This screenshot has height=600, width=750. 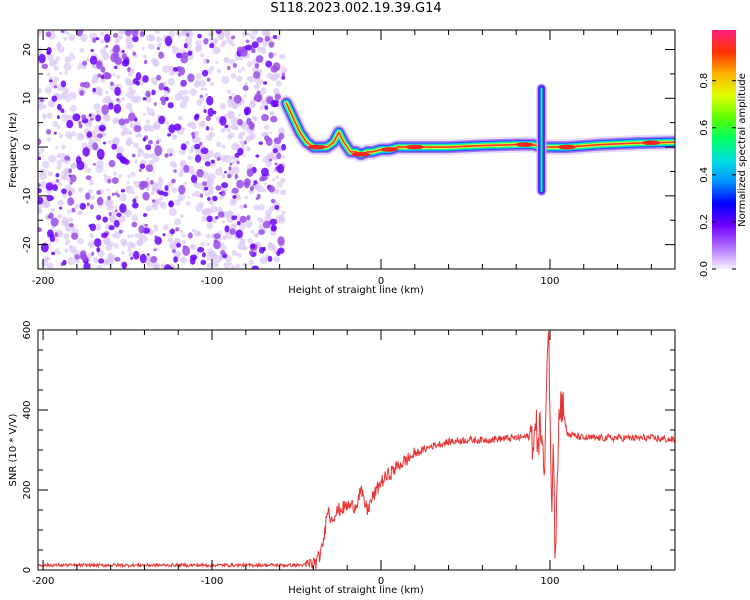 I want to click on colorbar-ticks: 0.0 0.2 0.4 0.6 0.8, so click(x=717, y=175).